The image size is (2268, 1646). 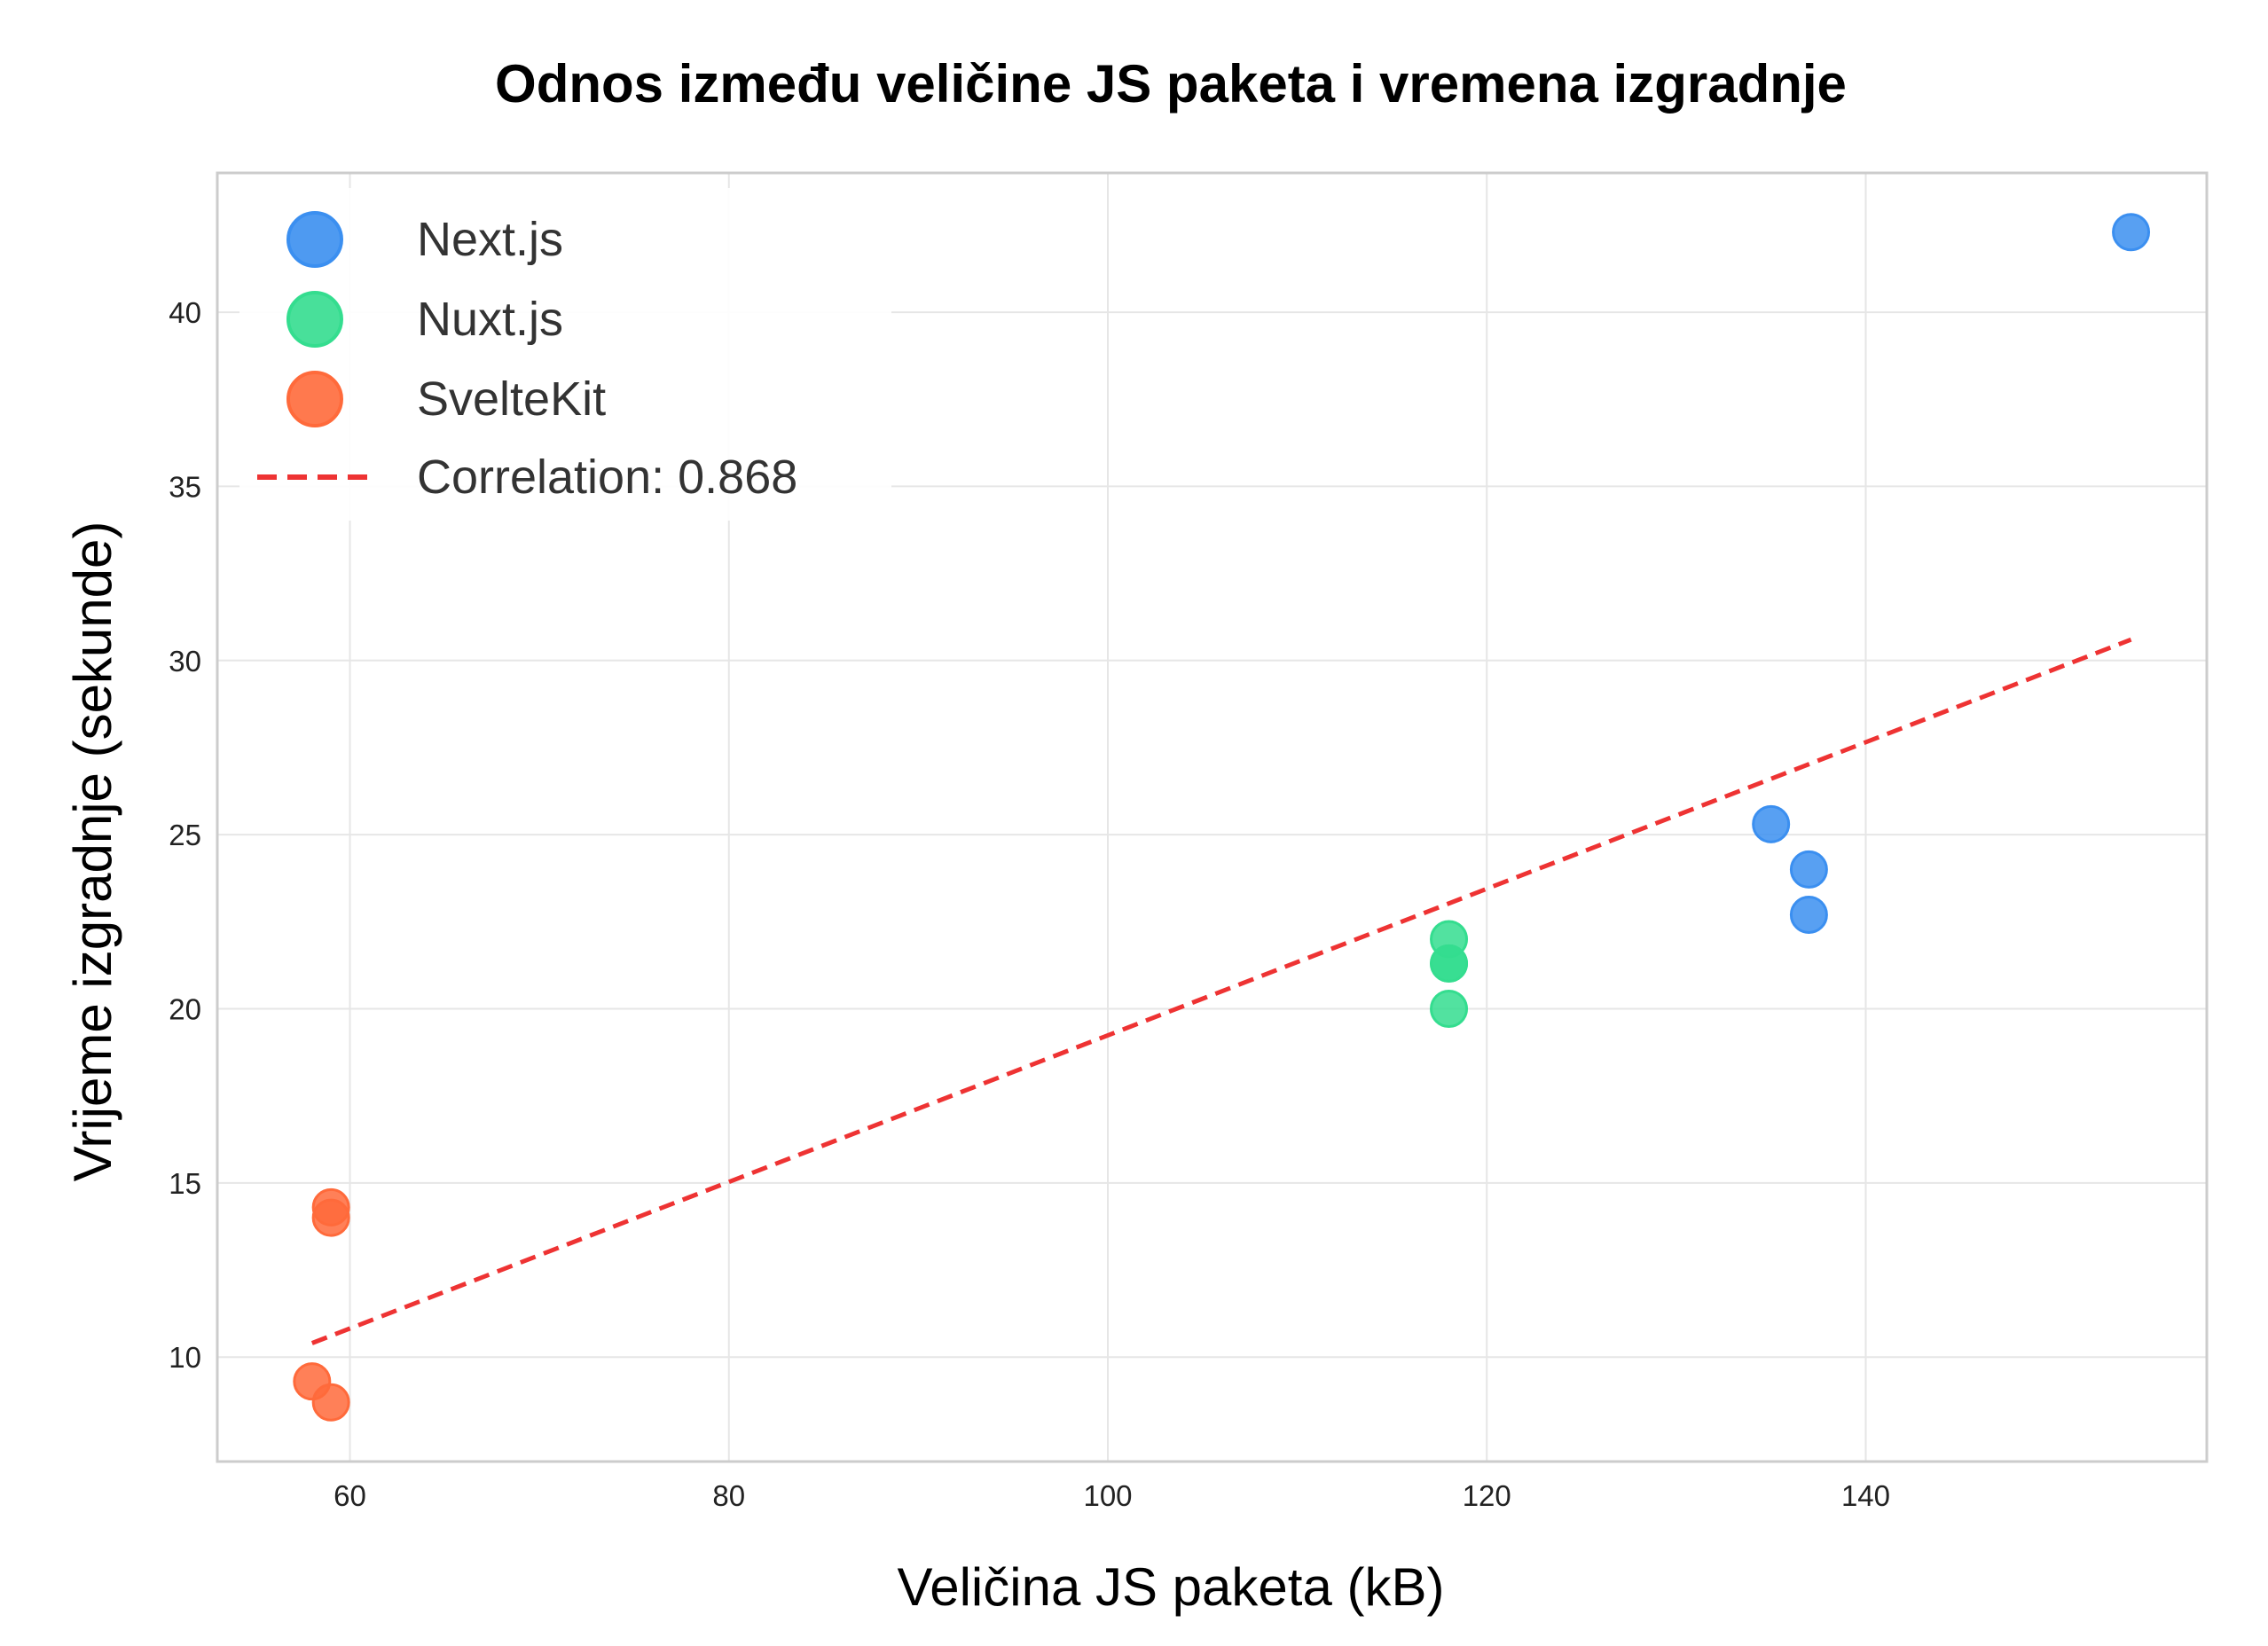 I want to click on y-tick-label: 15, so click(x=185, y=1184).